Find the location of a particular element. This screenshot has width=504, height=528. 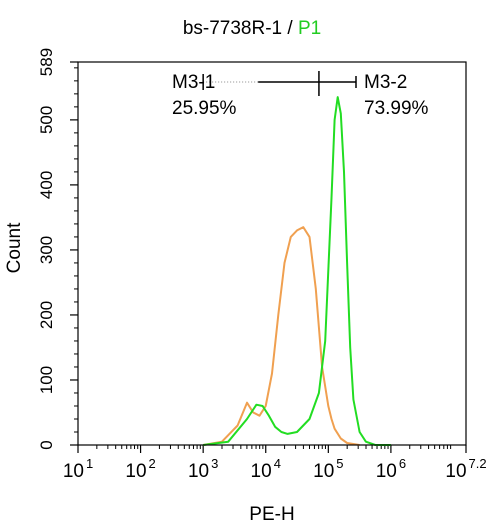

gate-layer: M3-1 25.95% M3-2 73.99% is located at coordinates (300, 95).